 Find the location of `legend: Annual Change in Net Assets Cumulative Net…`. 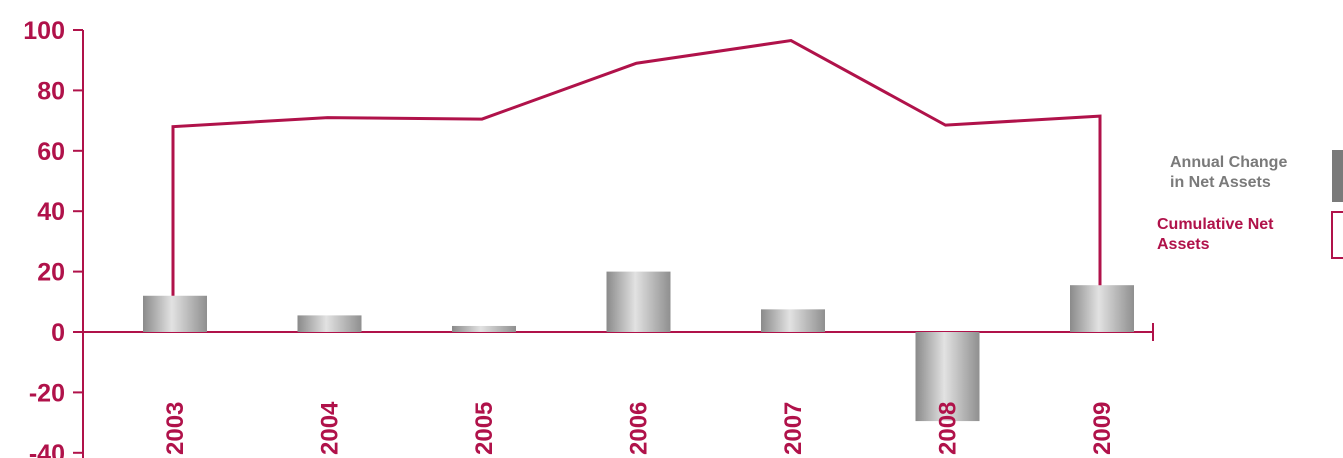

legend: Annual Change in Net Assets Cumulative Net… is located at coordinates (1250, 204).